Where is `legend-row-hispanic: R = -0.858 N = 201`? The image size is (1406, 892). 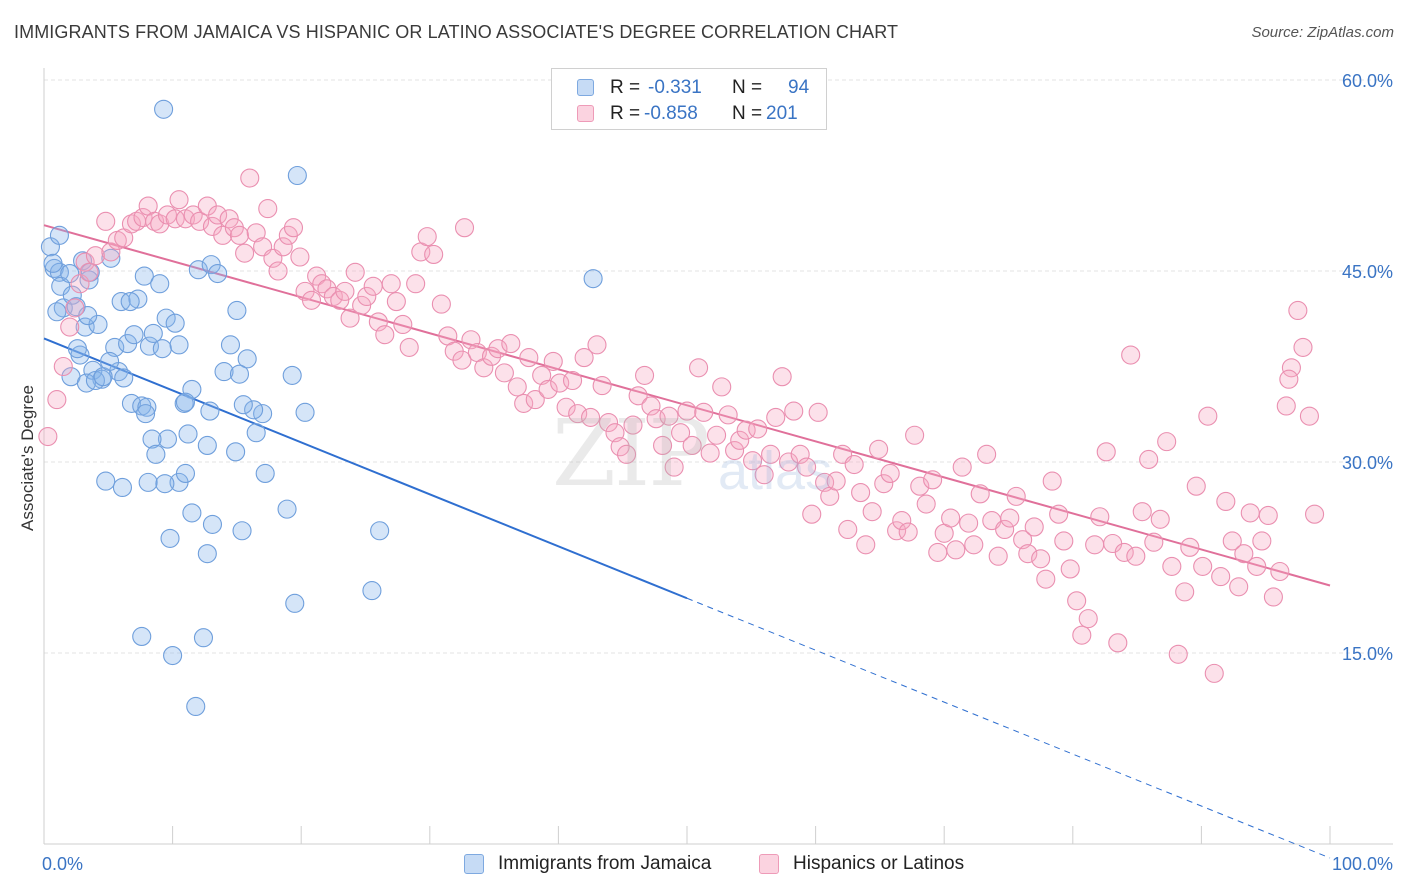 legend-row-hispanic: R = -0.858 N = 201 is located at coordinates (689, 114).